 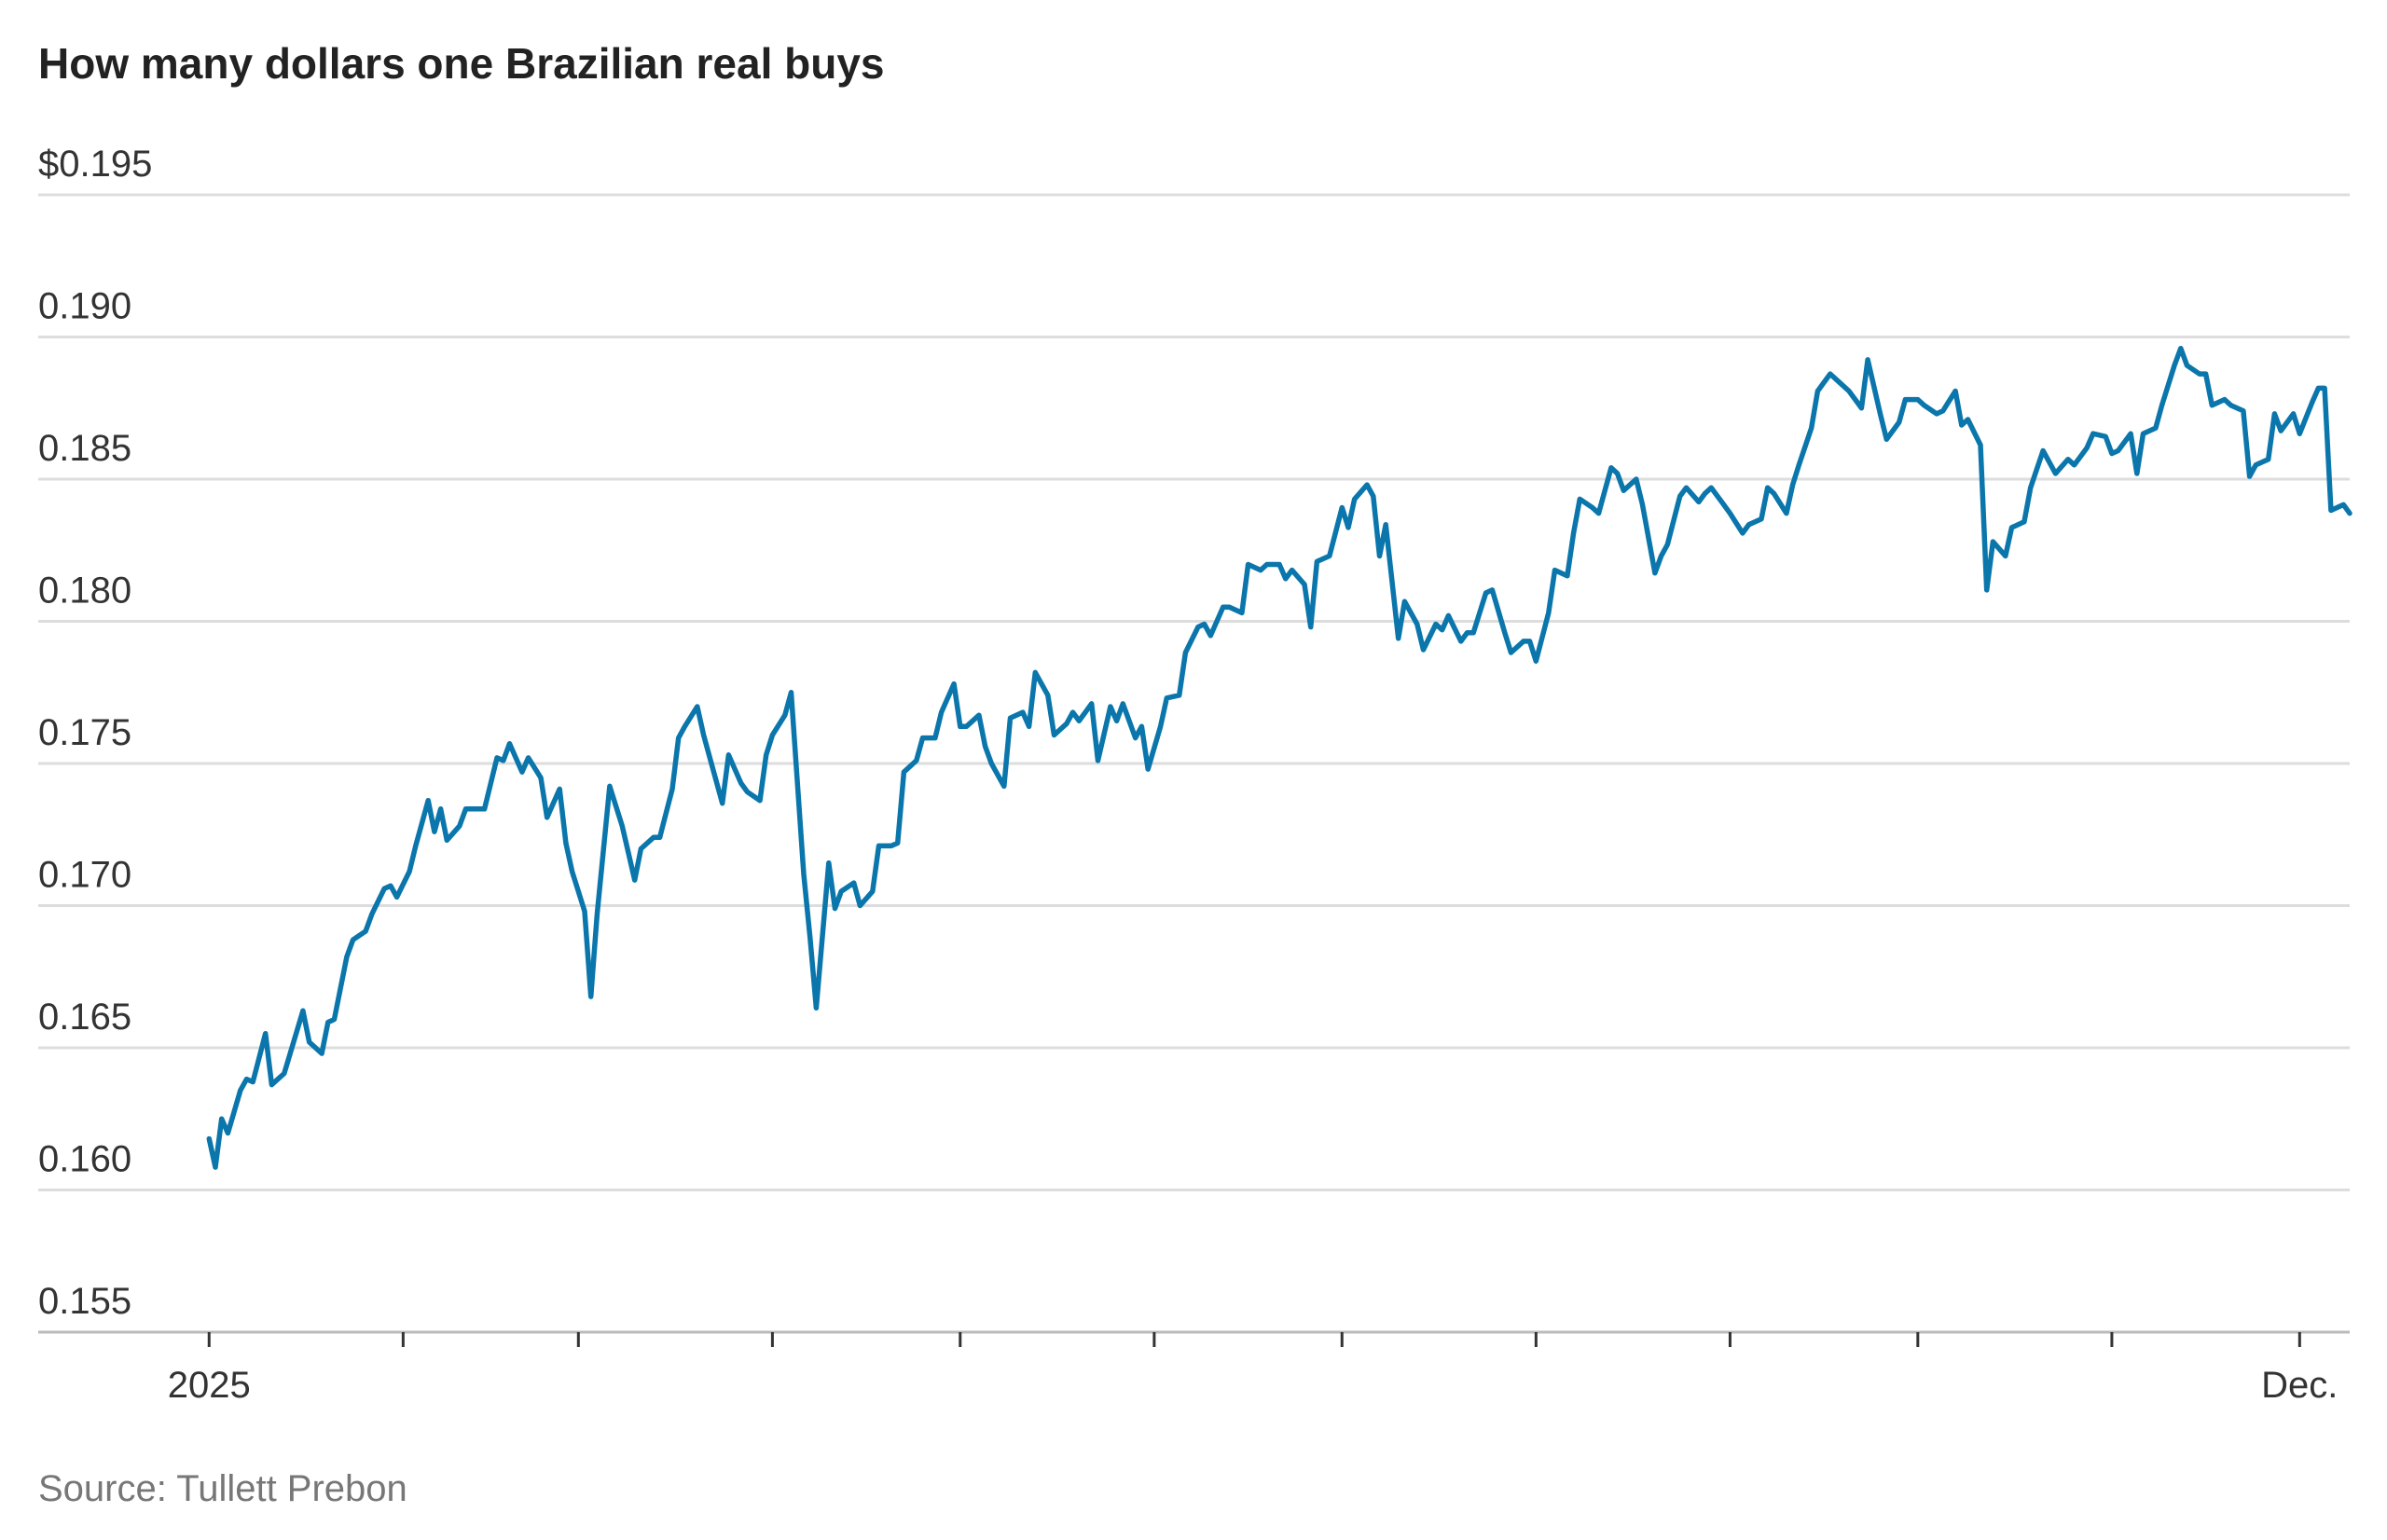 I want to click on y-tick-label: 0.175, so click(x=84, y=732).